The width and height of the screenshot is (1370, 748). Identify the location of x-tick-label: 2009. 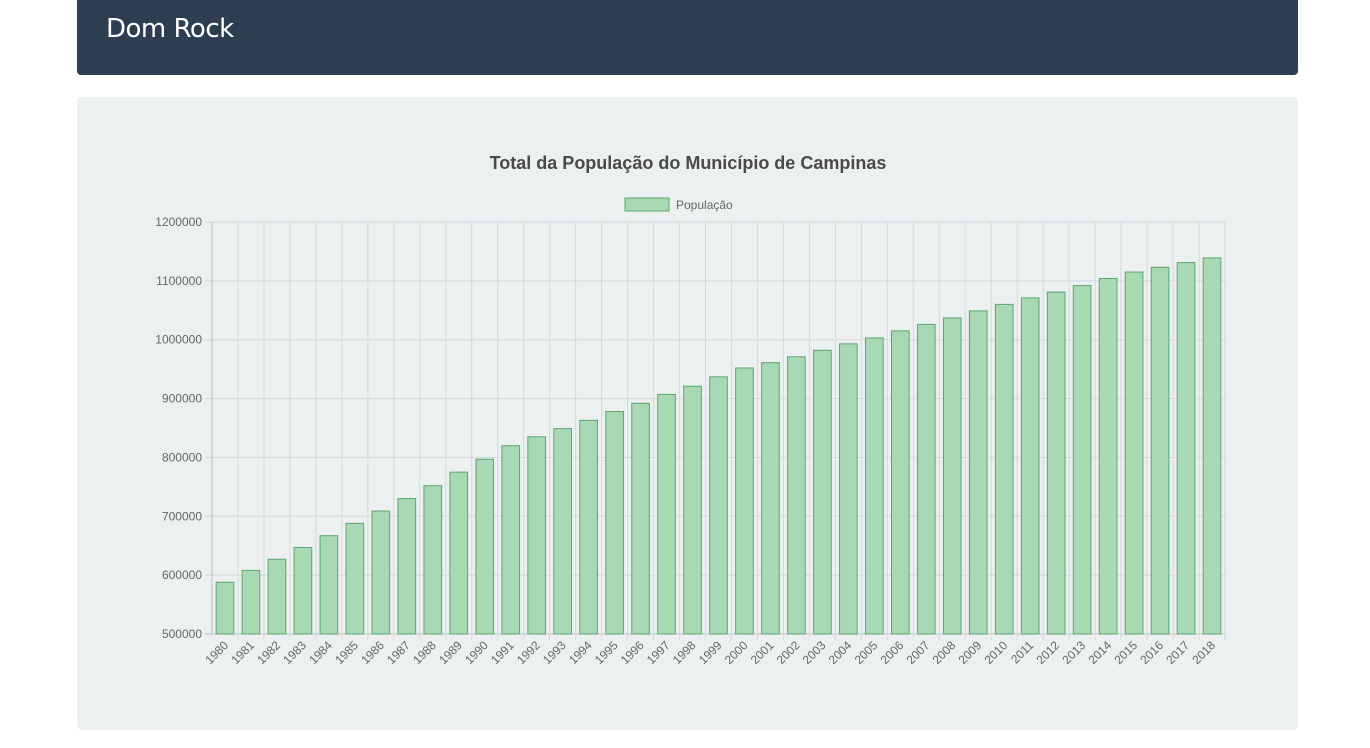
(970, 652).